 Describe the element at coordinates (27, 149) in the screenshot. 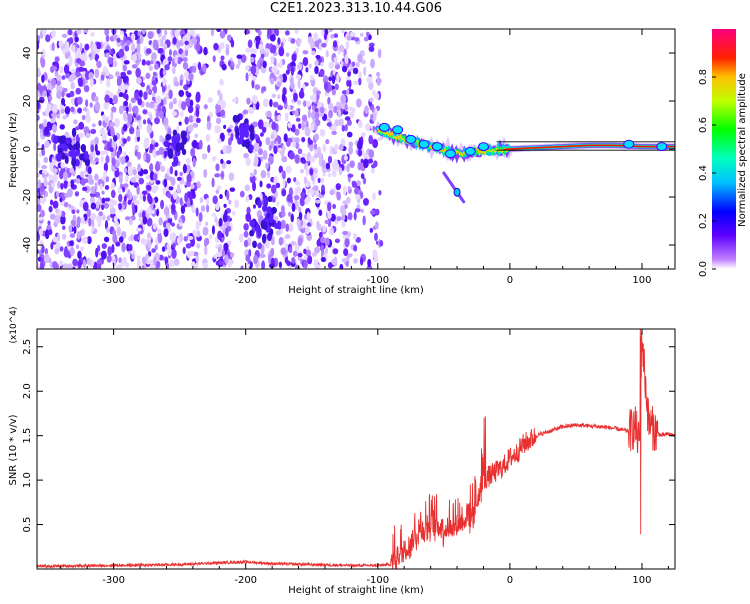

I see `spectrogram-y-tick-label: 0` at that location.